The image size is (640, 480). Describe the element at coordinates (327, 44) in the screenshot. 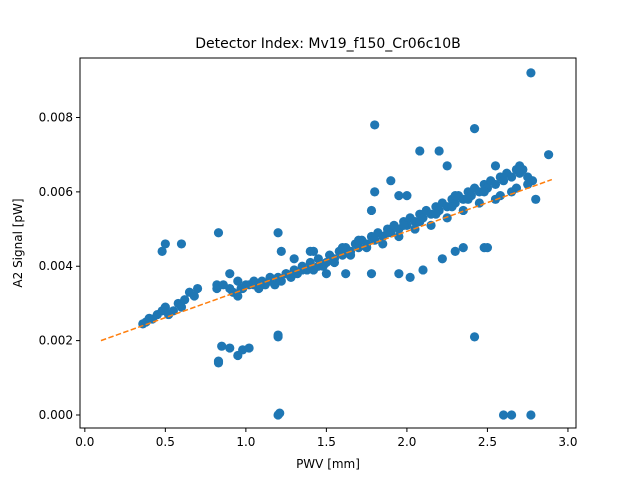

I see `chart-title: Detector Index: Mv19_f150_Cr06c10B` at that location.